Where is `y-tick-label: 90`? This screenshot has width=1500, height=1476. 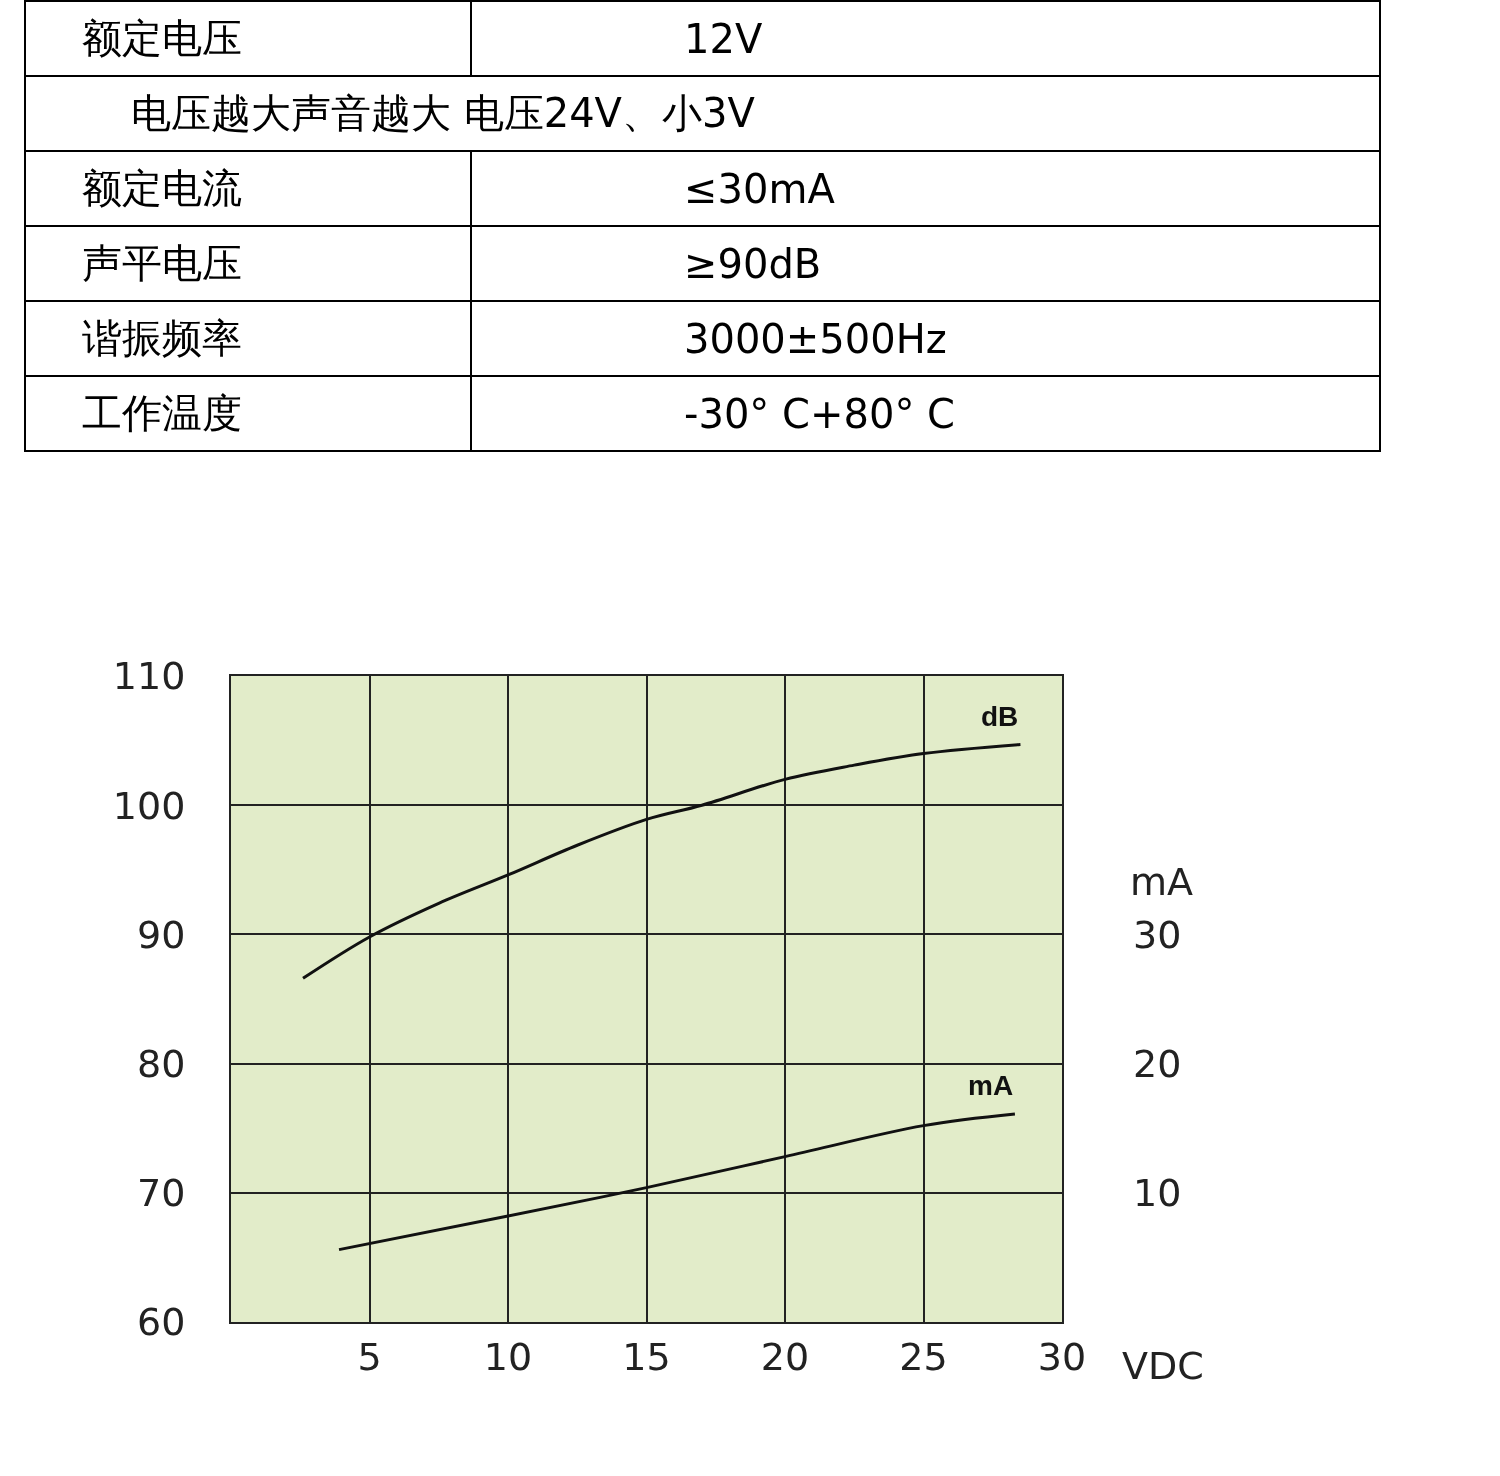 y-tick-label: 90 is located at coordinates (161, 934).